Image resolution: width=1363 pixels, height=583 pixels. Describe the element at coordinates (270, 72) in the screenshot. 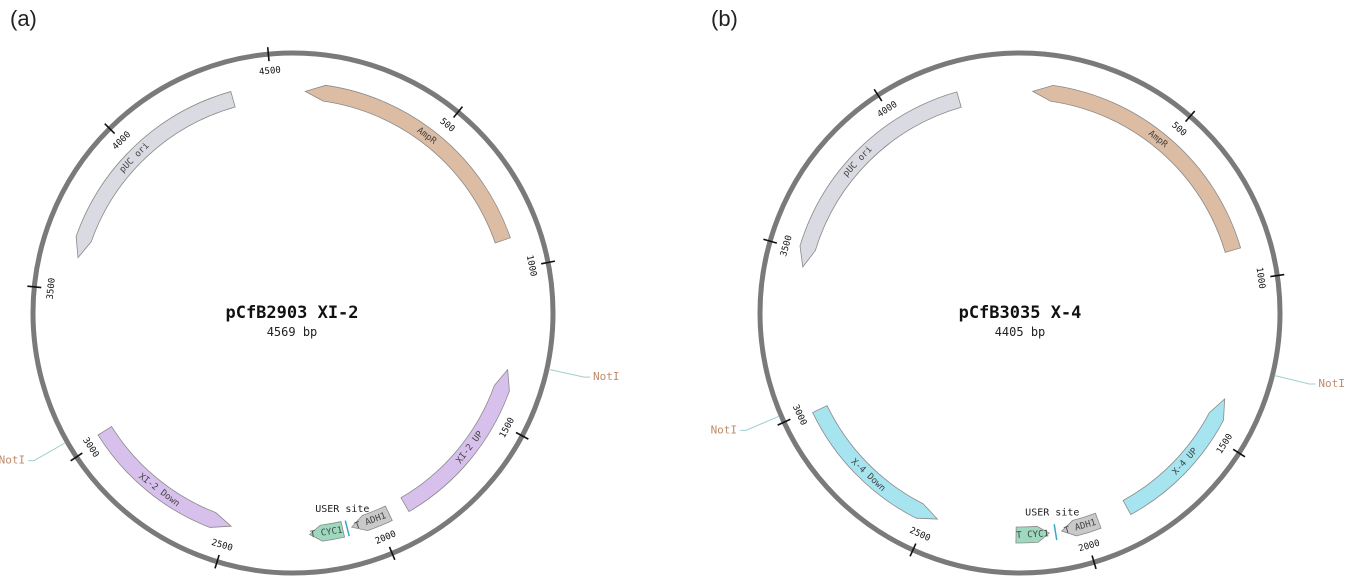

I see `tick-label: 4500` at that location.